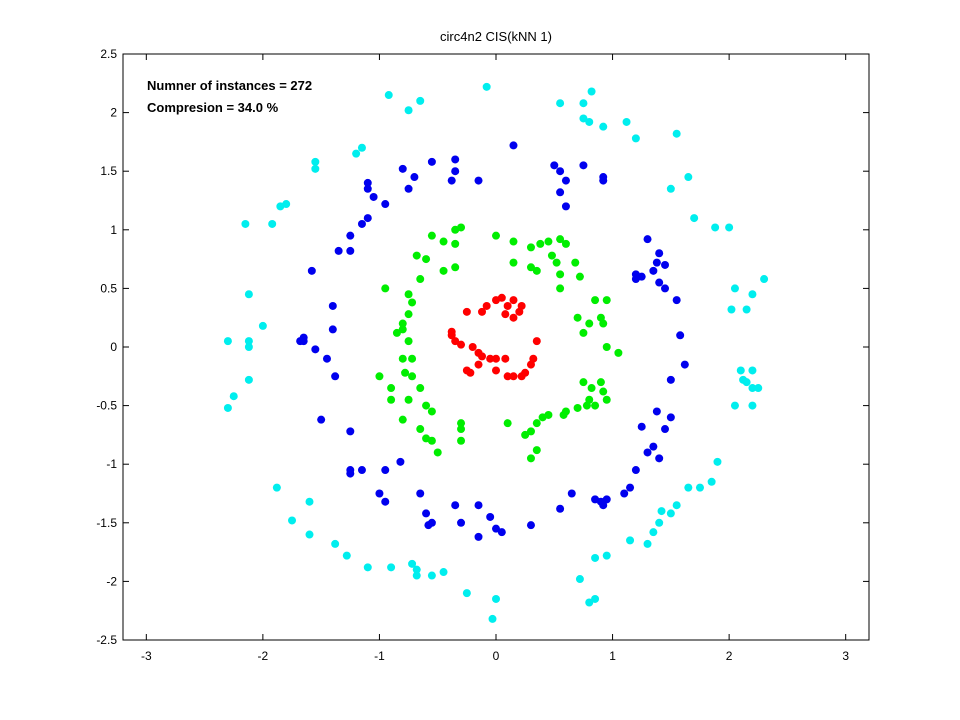 This screenshot has width=960, height=720. I want to click on x-tick-label: 0, so click(496, 656).